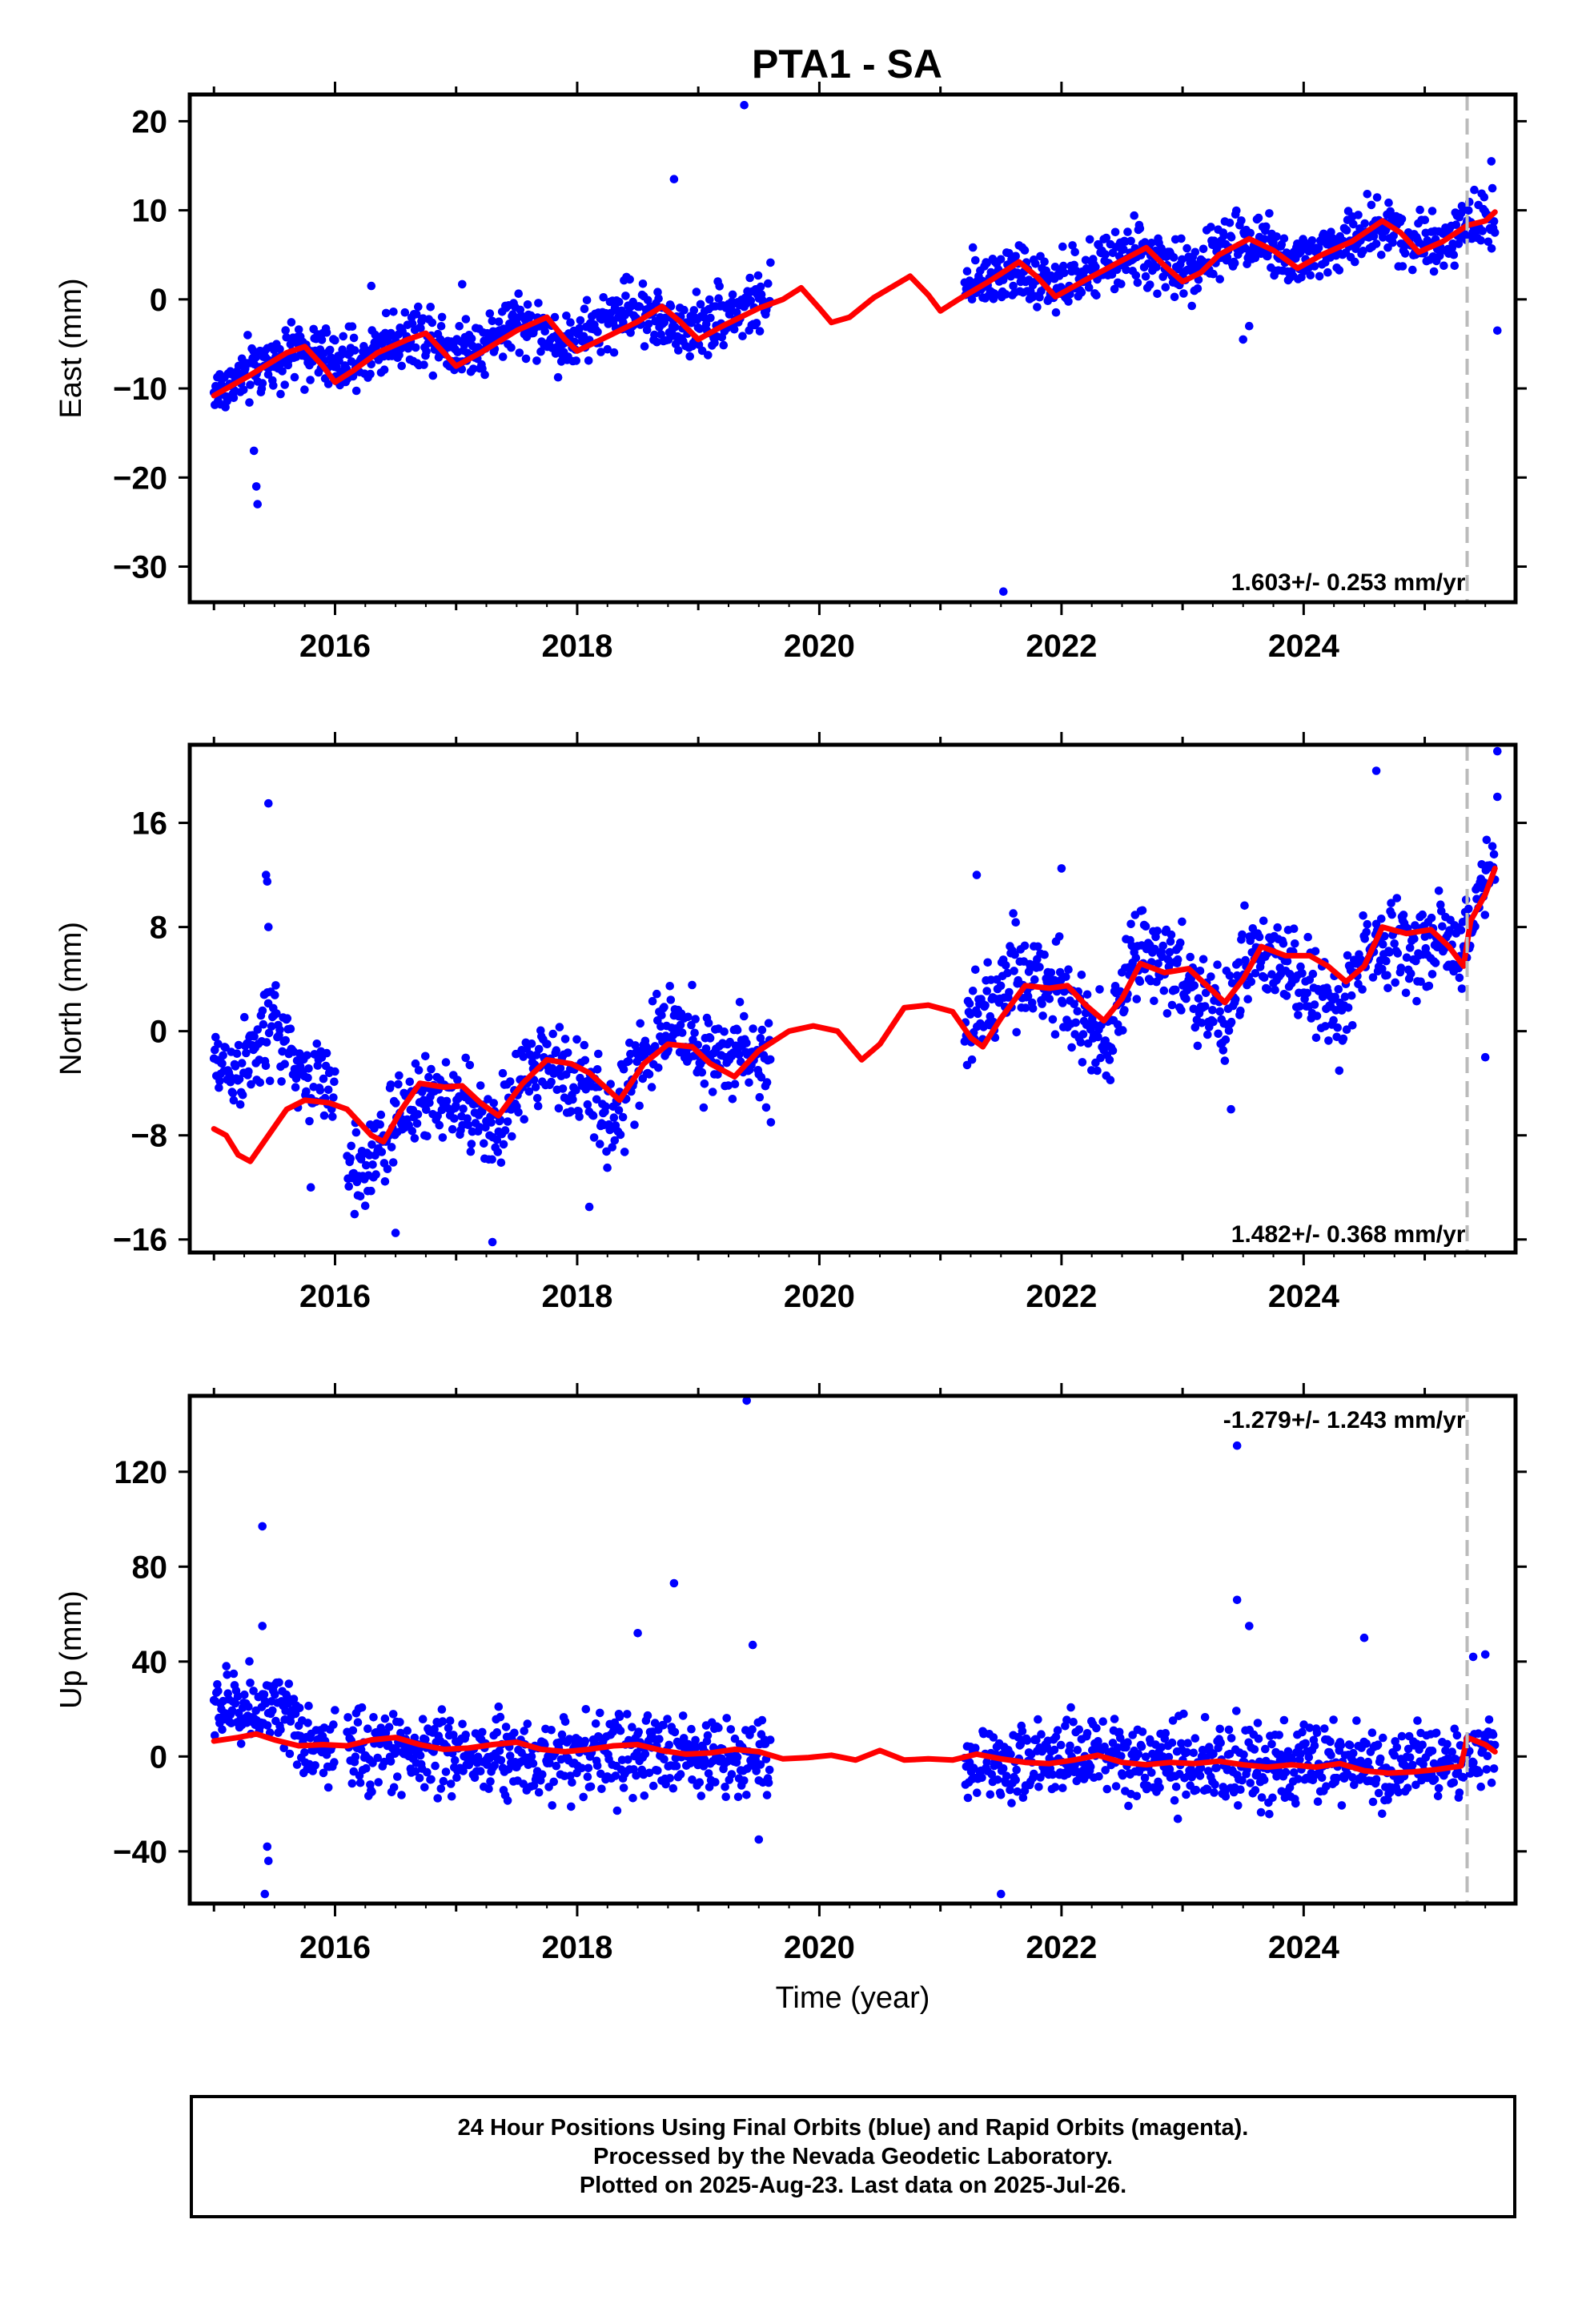  Describe the element at coordinates (820, 646) in the screenshot. I see `x-tick-label: 2020` at that location.